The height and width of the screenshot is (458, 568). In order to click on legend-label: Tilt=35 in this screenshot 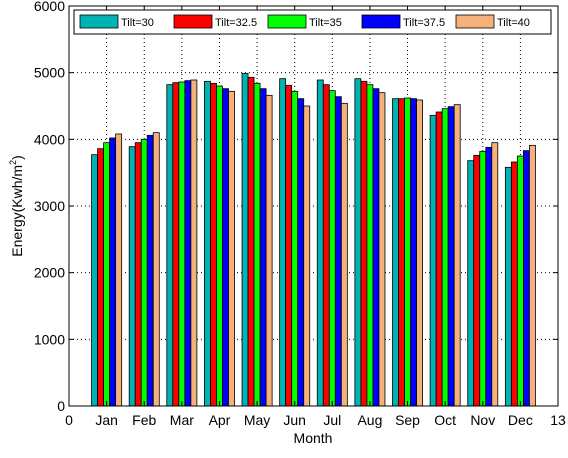, I will do `click(325, 23)`.